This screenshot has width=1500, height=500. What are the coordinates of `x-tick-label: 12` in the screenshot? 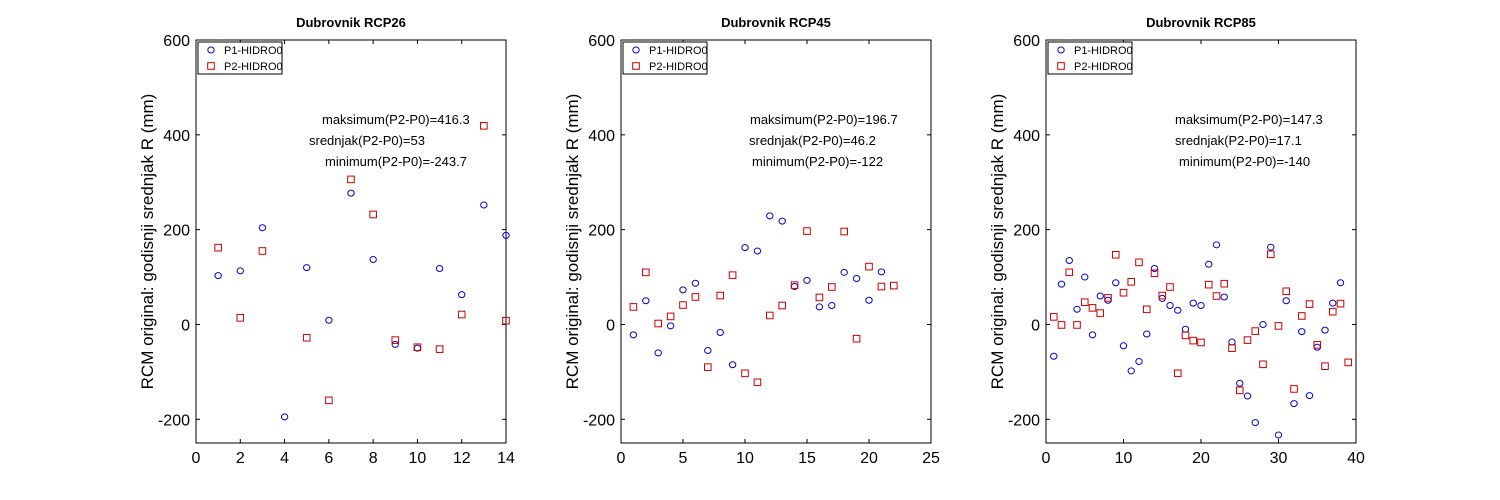 It's located at (462, 458).